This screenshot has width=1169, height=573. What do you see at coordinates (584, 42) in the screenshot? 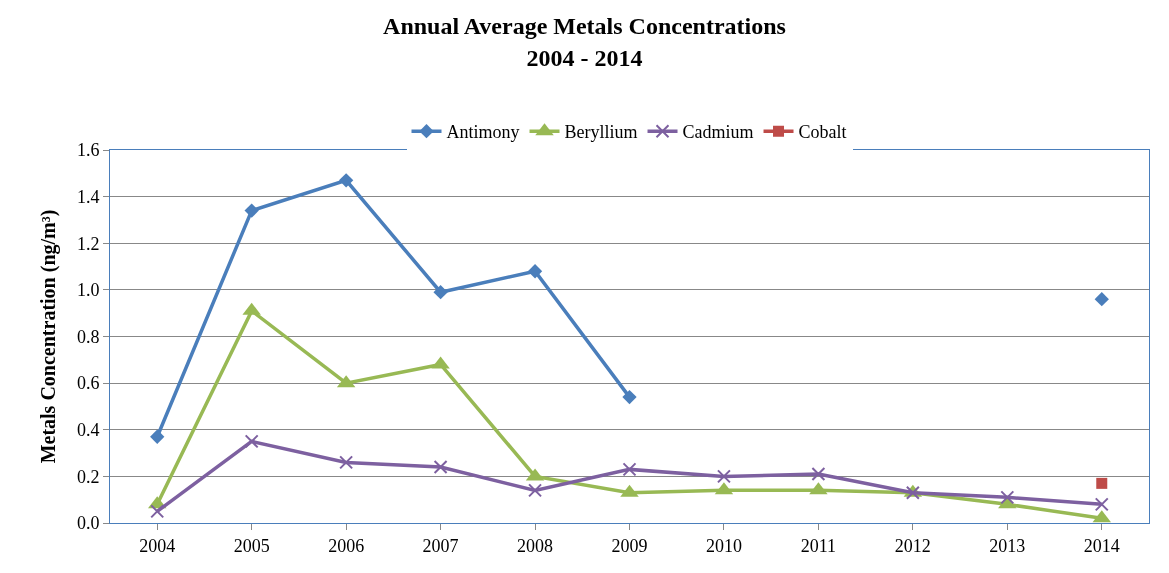
I see `chart-title: Annual Average Metals Concentrations 2004 - 2014` at bounding box center [584, 42].